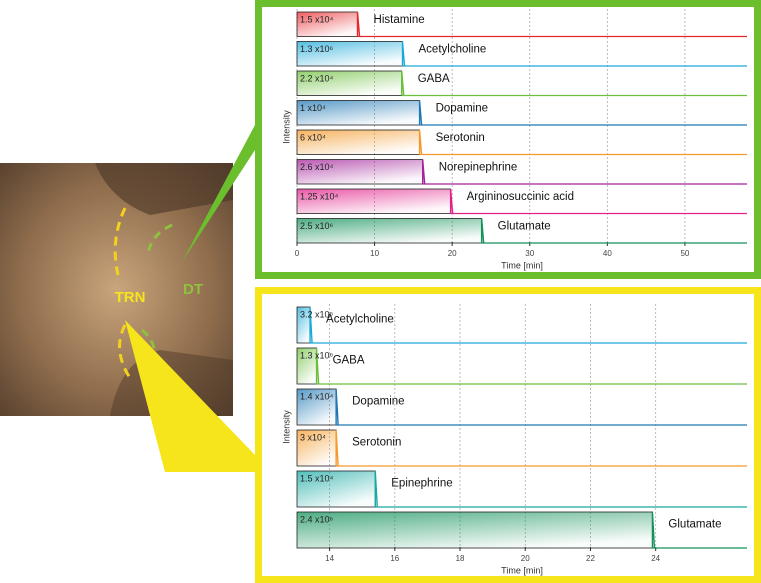  What do you see at coordinates (590, 558) in the screenshot?
I see `x-tick-label: 22` at bounding box center [590, 558].